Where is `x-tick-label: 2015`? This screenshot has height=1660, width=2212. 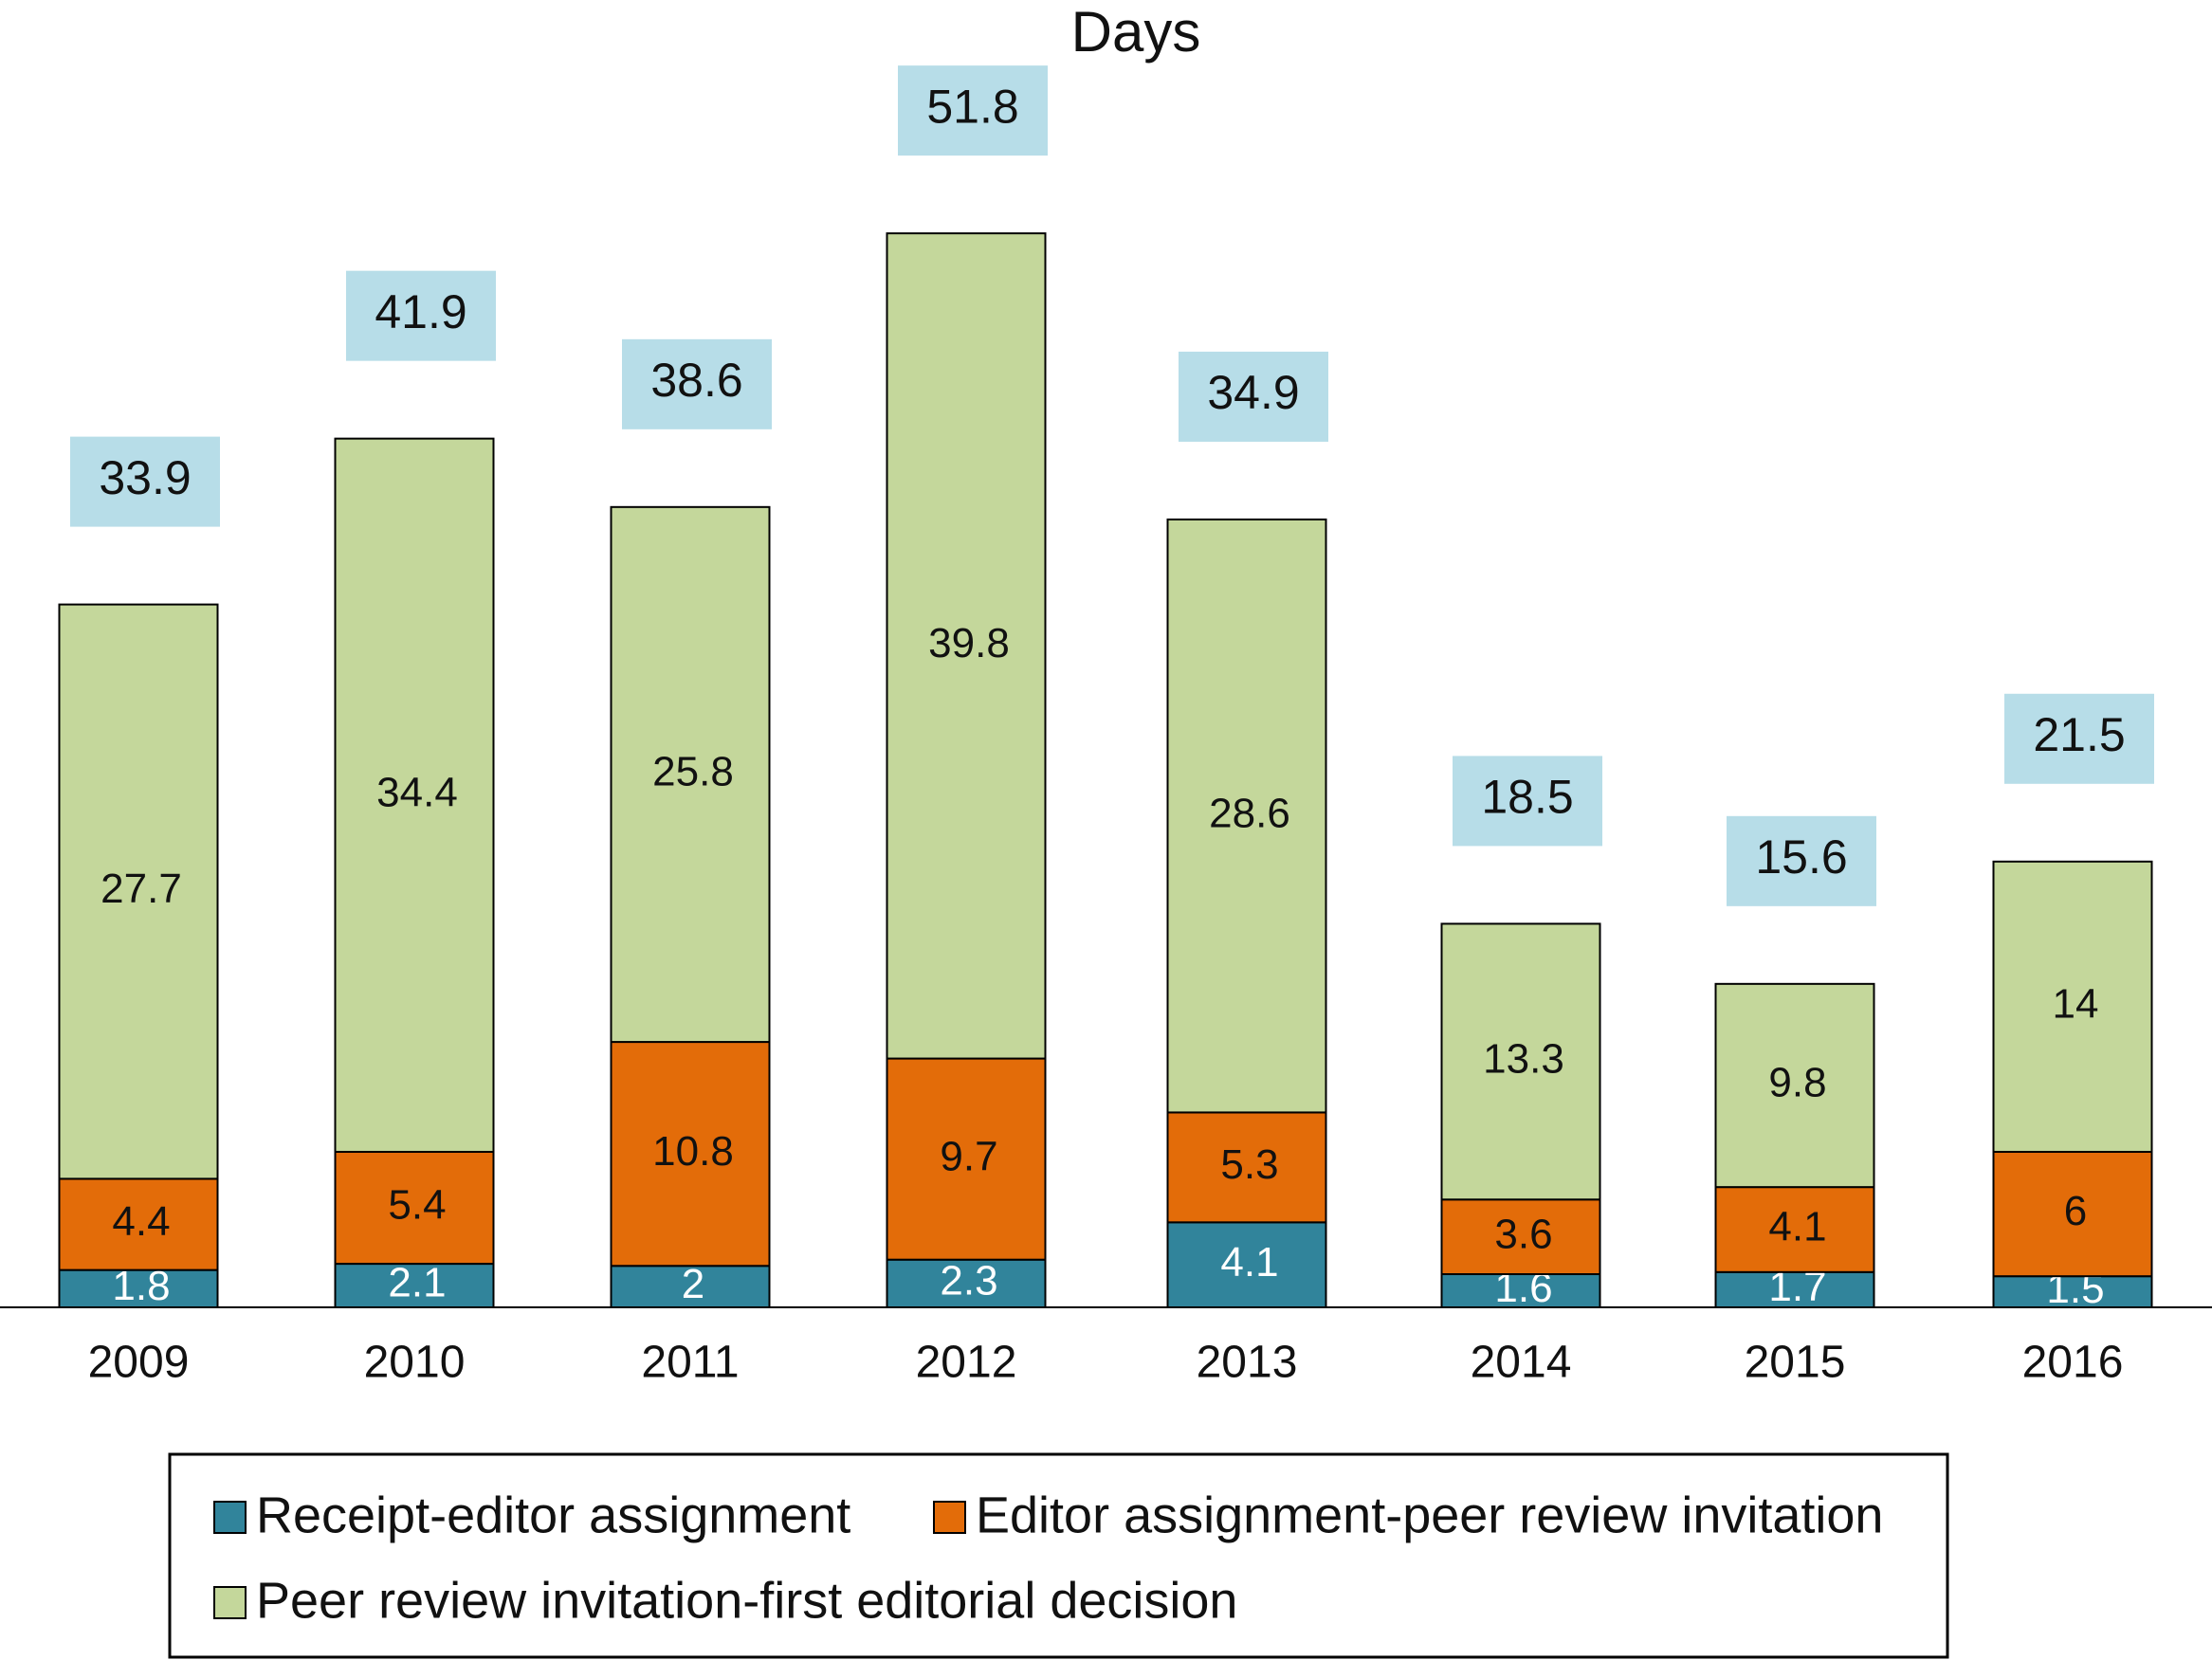
x-tick-label: 2015 is located at coordinates (1795, 1363).